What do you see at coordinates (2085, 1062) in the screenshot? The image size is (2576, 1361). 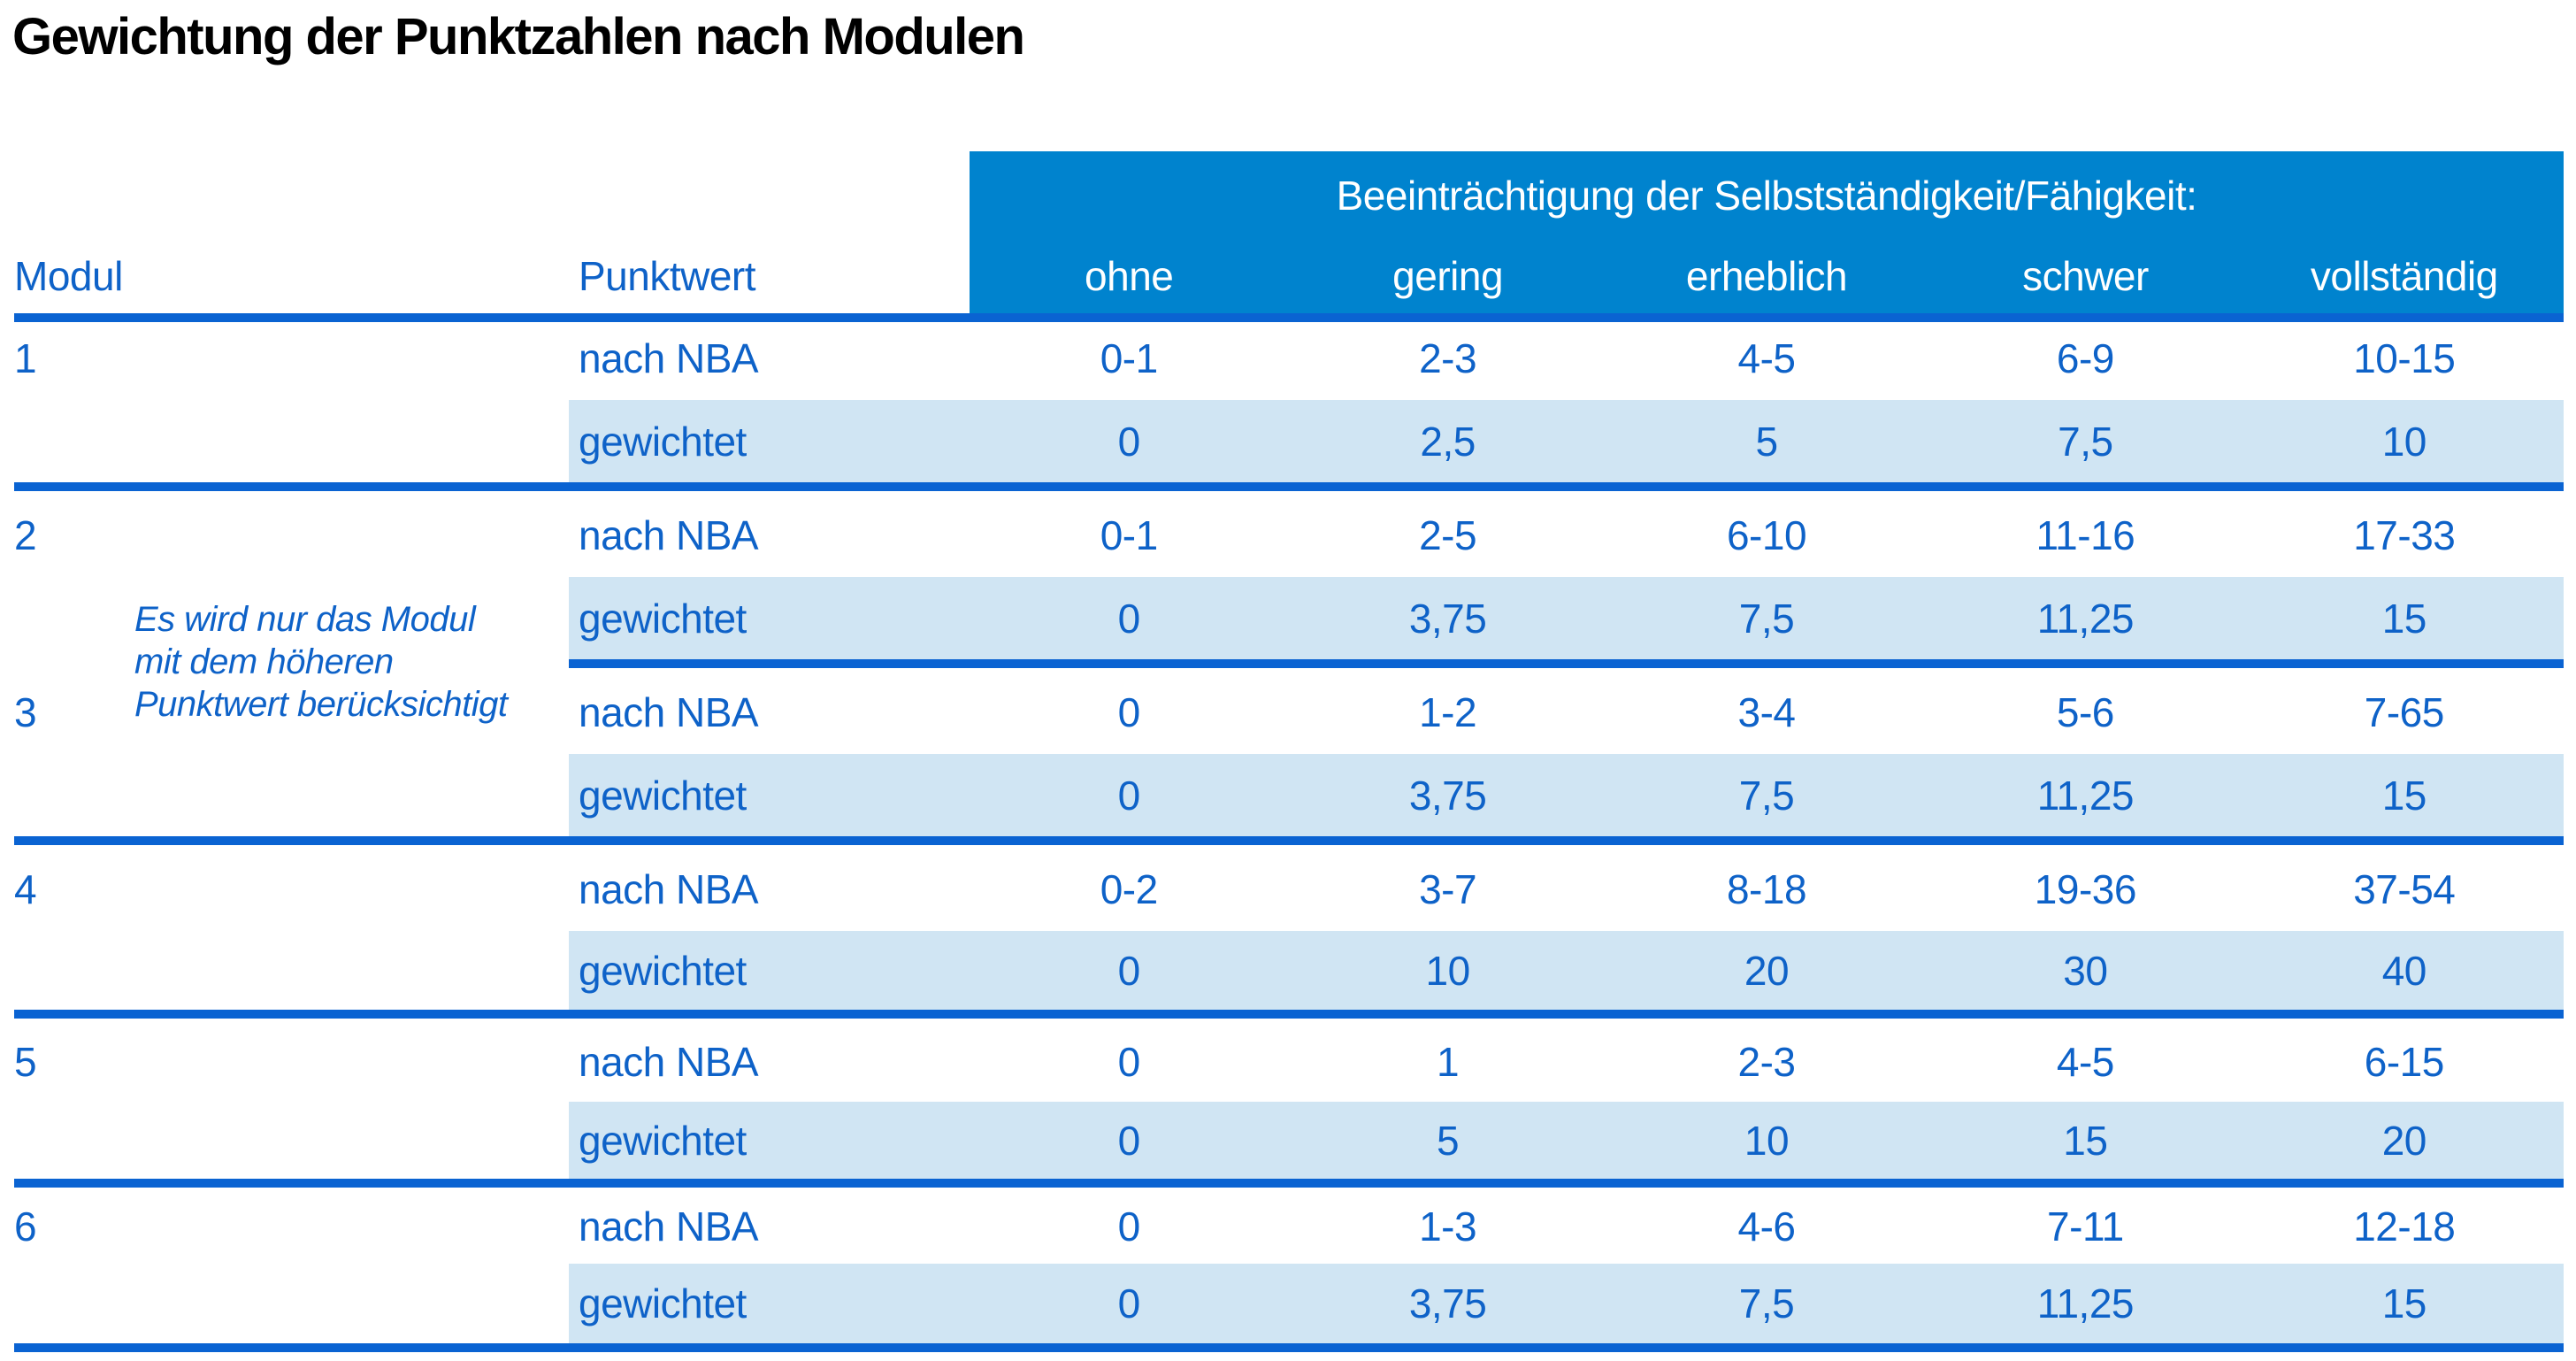 I see `cell-m5-nba-3: 4-5` at bounding box center [2085, 1062].